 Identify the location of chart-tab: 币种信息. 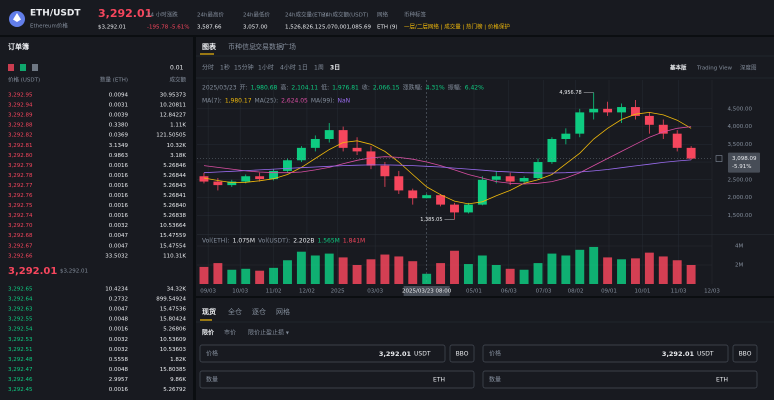
(242, 46).